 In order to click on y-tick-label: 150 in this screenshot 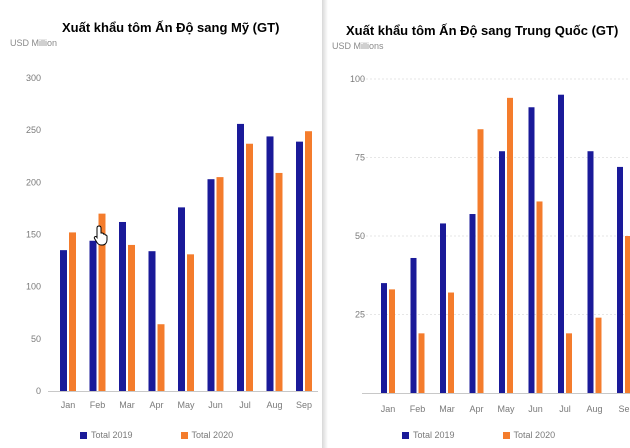, I will do `click(33, 235)`.